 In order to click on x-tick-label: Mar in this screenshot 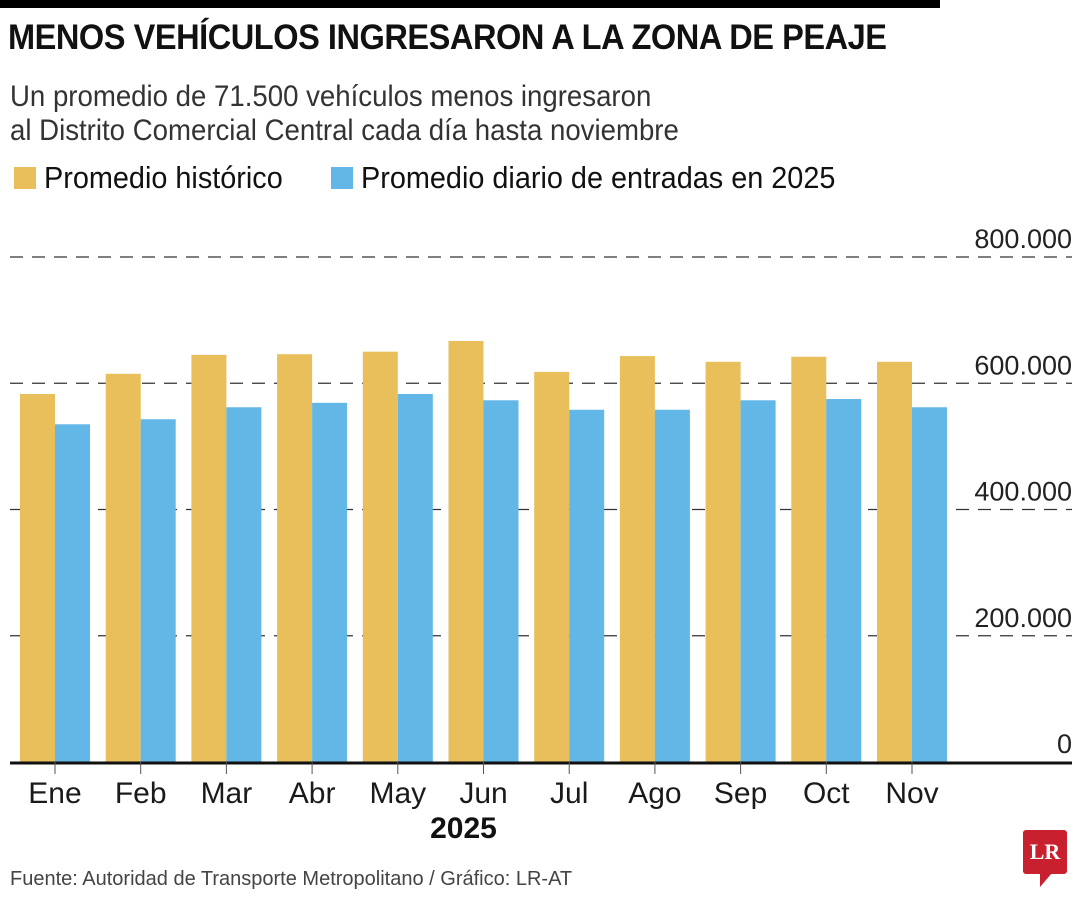, I will do `click(227, 793)`.